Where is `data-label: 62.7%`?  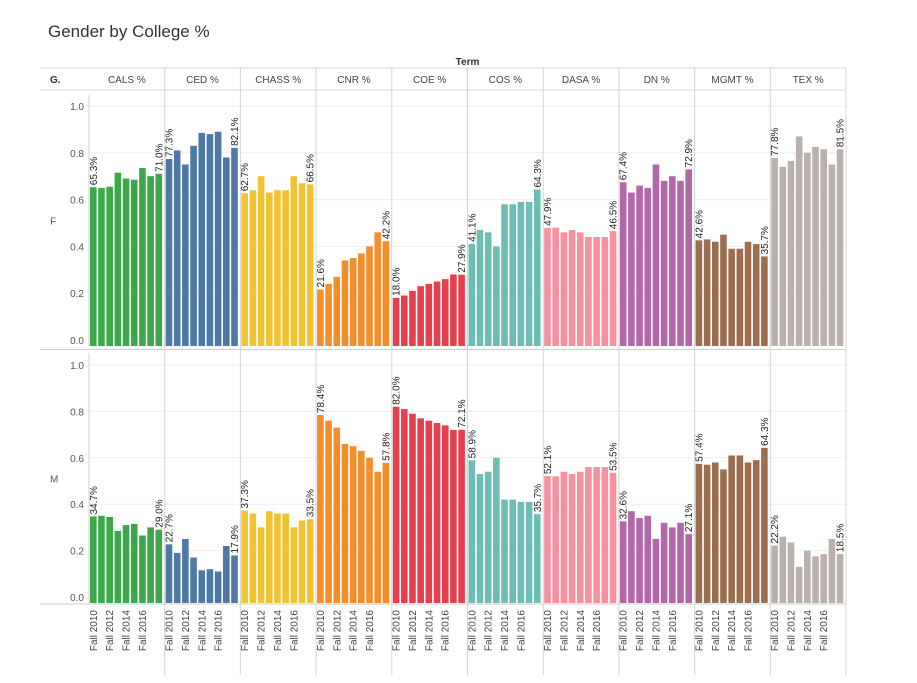
data-label: 62.7% is located at coordinates (245, 177).